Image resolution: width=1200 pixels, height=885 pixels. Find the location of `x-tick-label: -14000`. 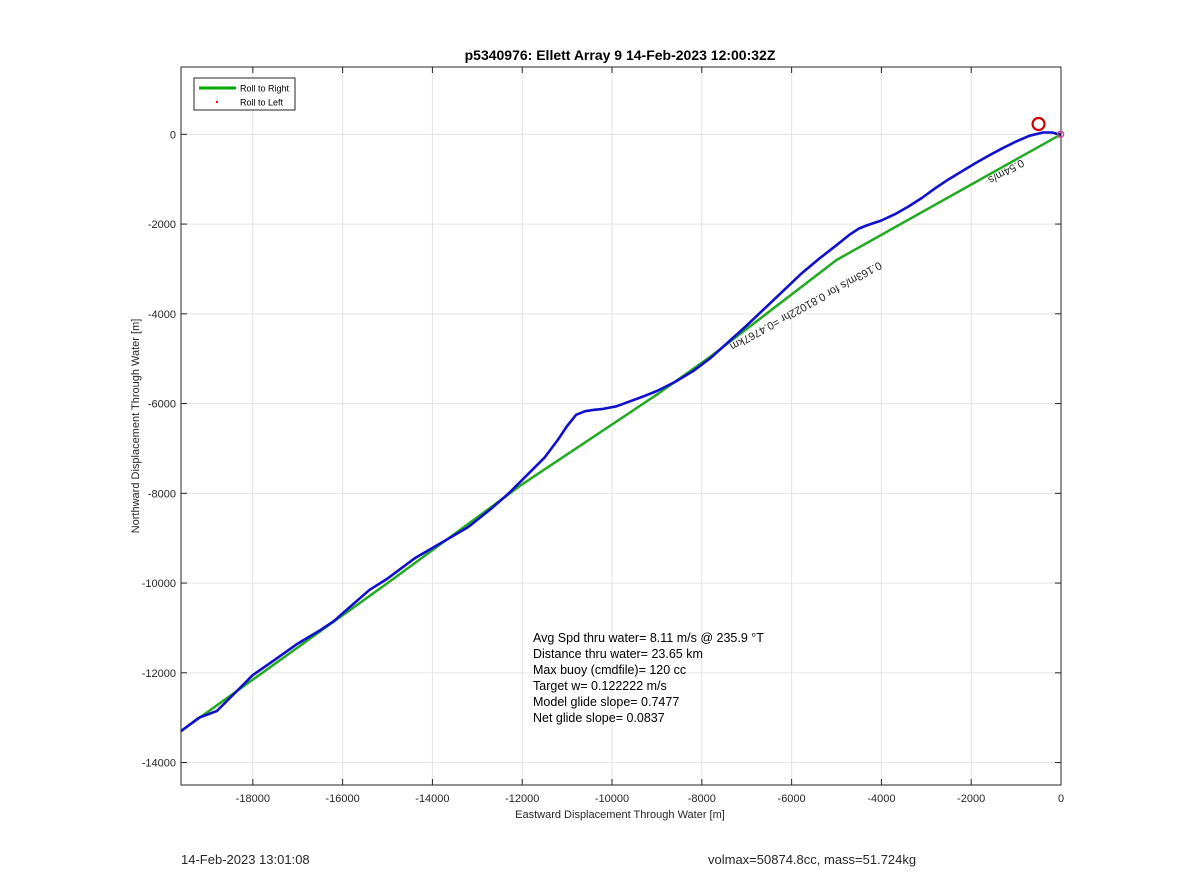

x-tick-label: -14000 is located at coordinates (432, 799).